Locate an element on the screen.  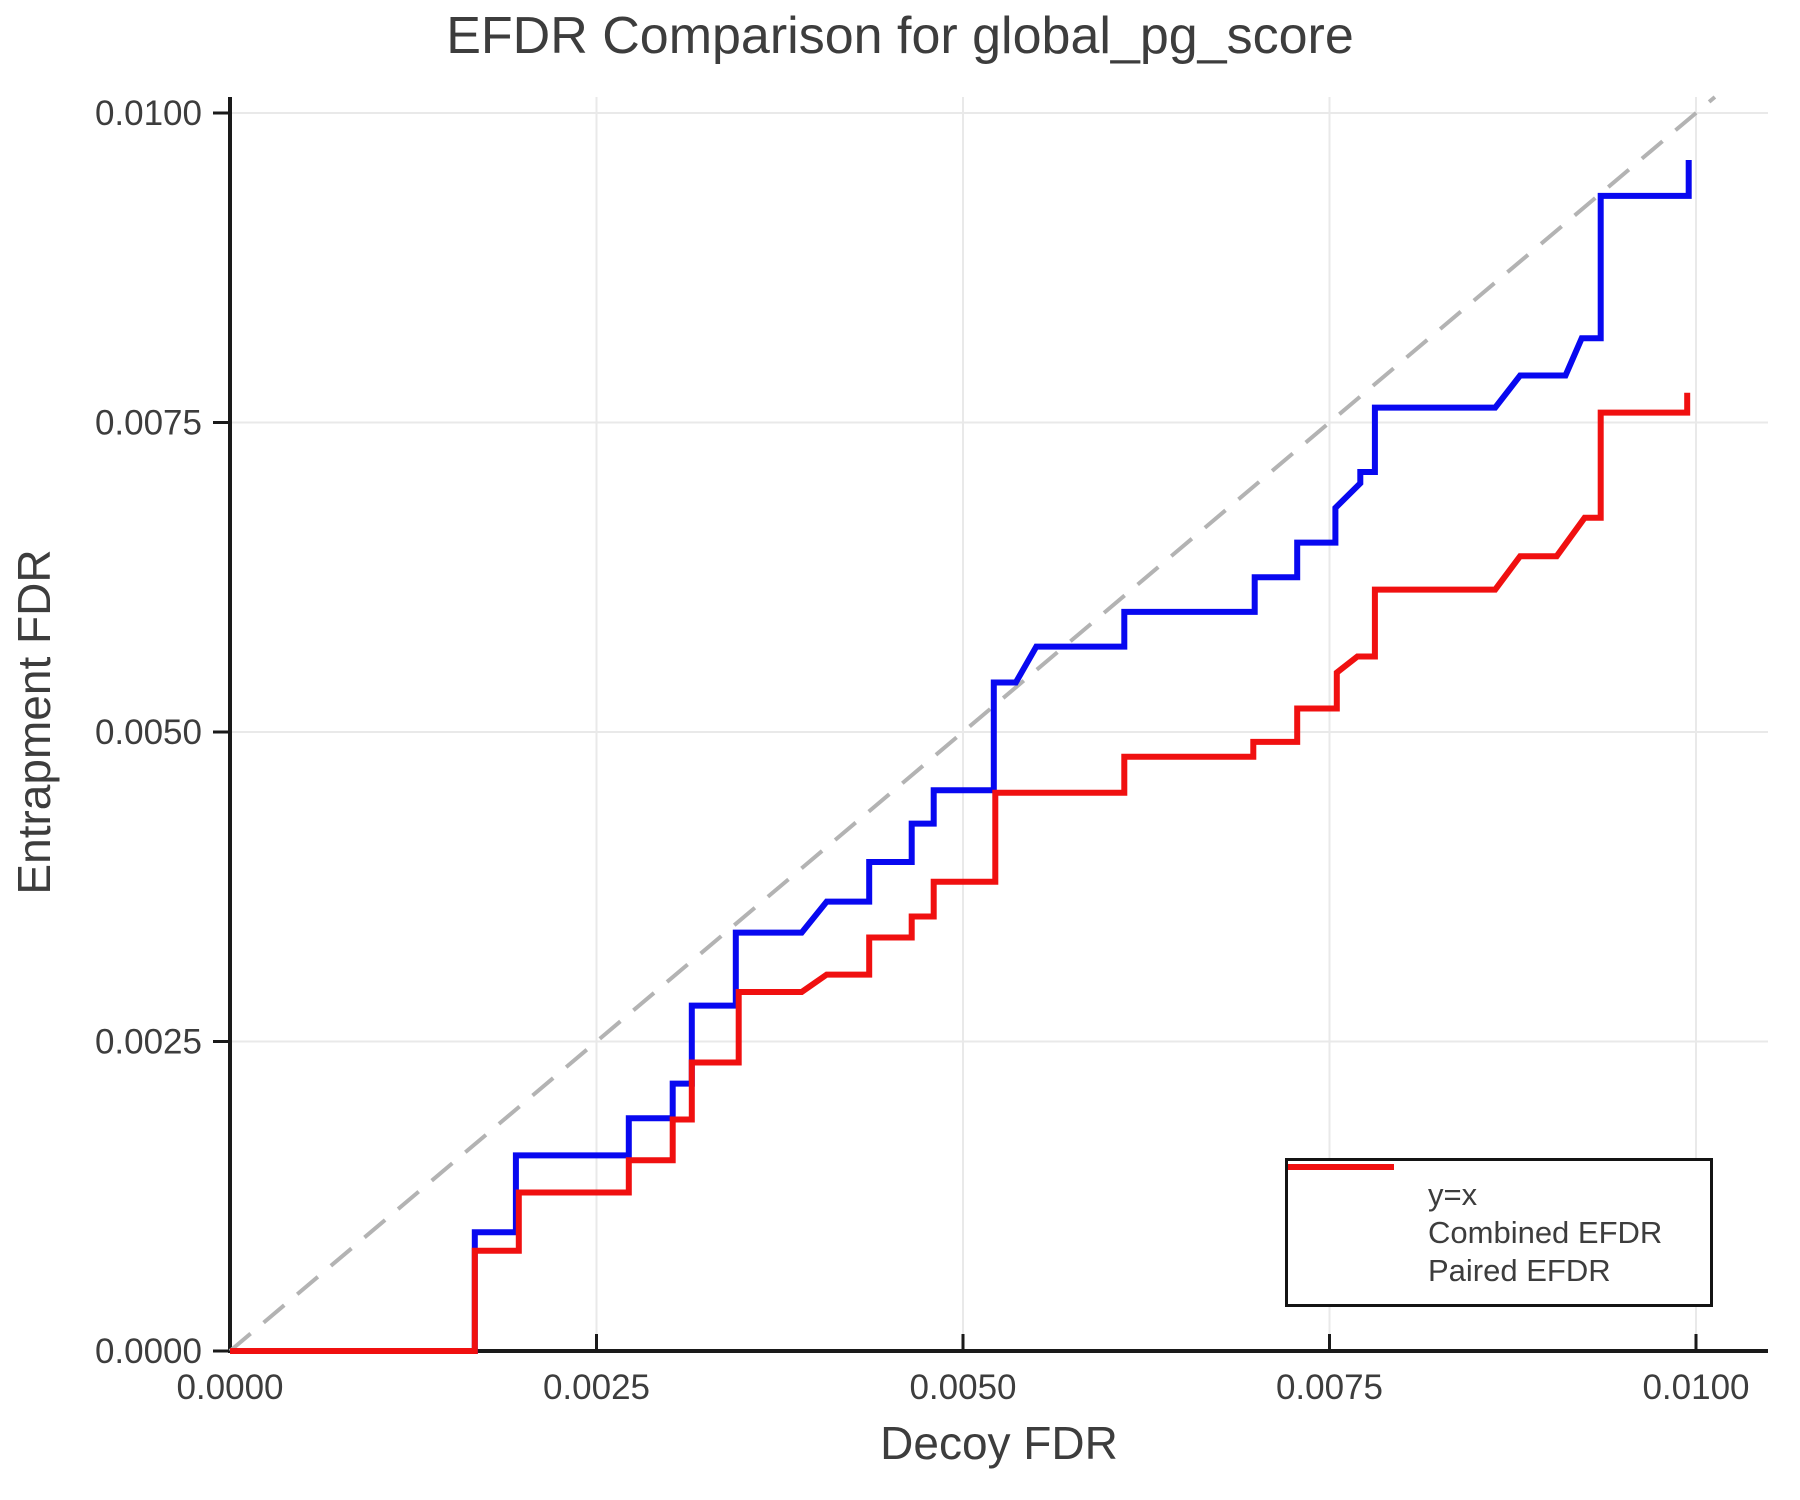
y-tick-label: 0.0100 is located at coordinates (148, 113).